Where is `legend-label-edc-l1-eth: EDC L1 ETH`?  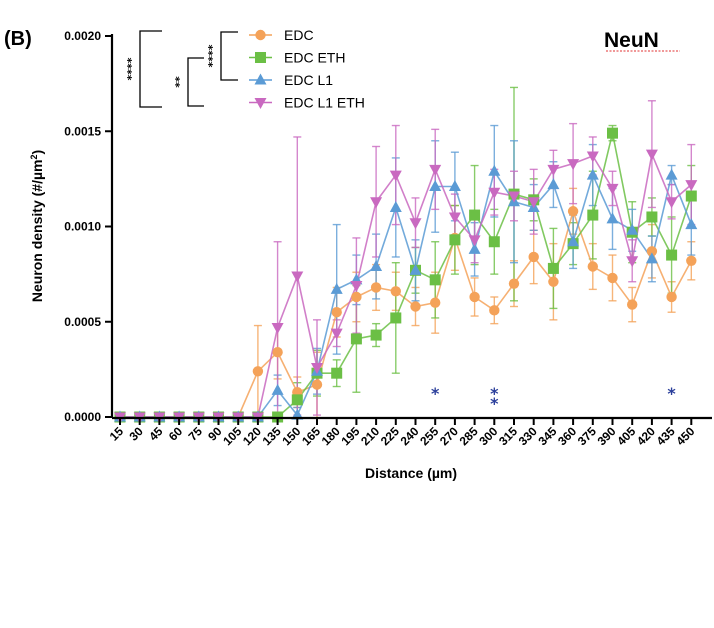 legend-label-edc-l1-eth: EDC L1 ETH is located at coordinates (324, 103).